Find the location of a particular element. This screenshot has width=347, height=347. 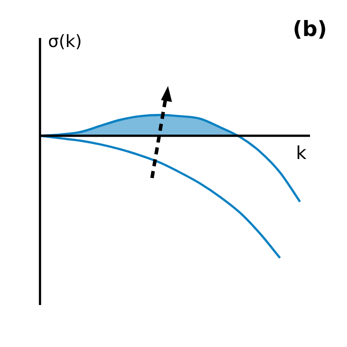

x-axis-title: k is located at coordinates (301, 153).